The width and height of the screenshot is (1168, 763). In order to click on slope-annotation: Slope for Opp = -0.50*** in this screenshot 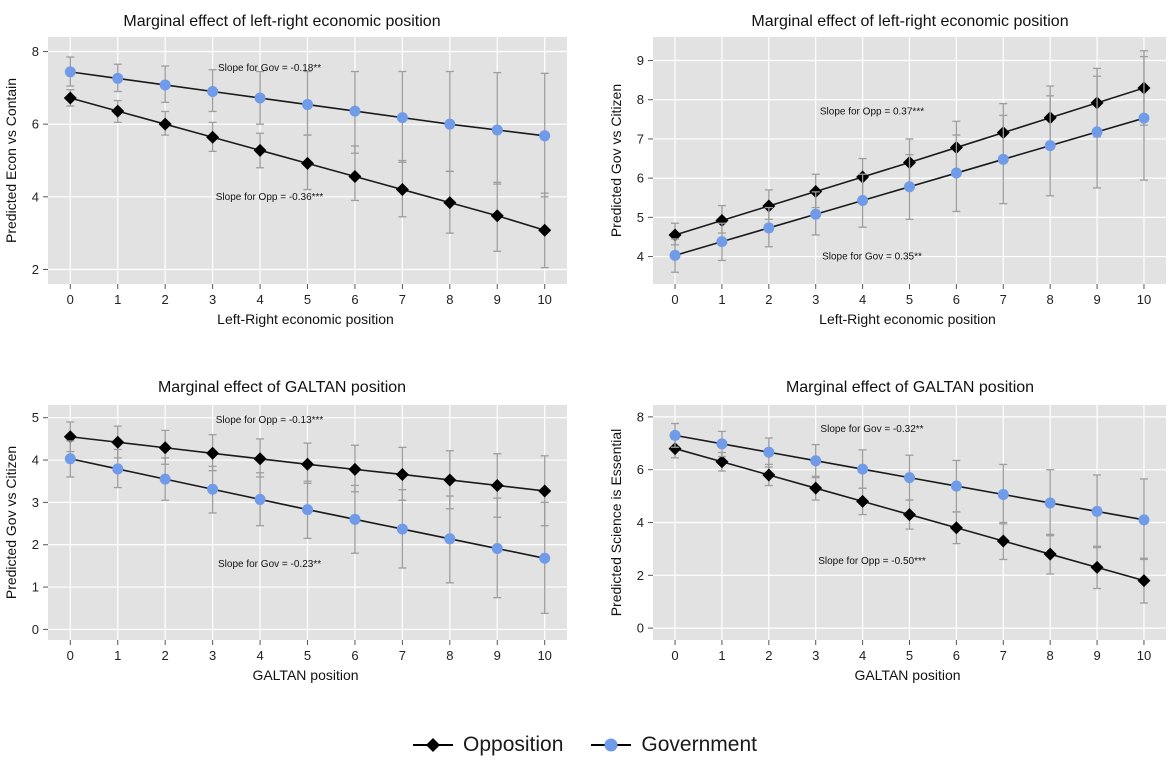, I will do `click(872, 561)`.